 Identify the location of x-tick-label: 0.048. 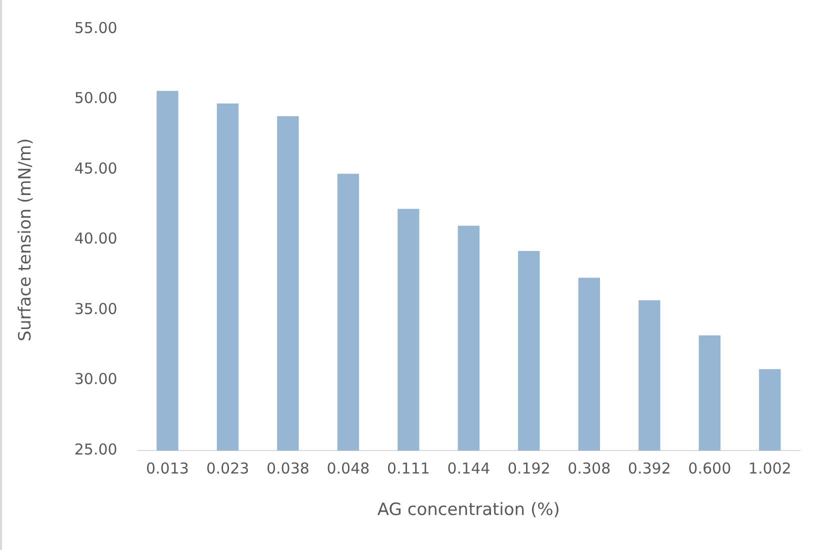
(348, 468).